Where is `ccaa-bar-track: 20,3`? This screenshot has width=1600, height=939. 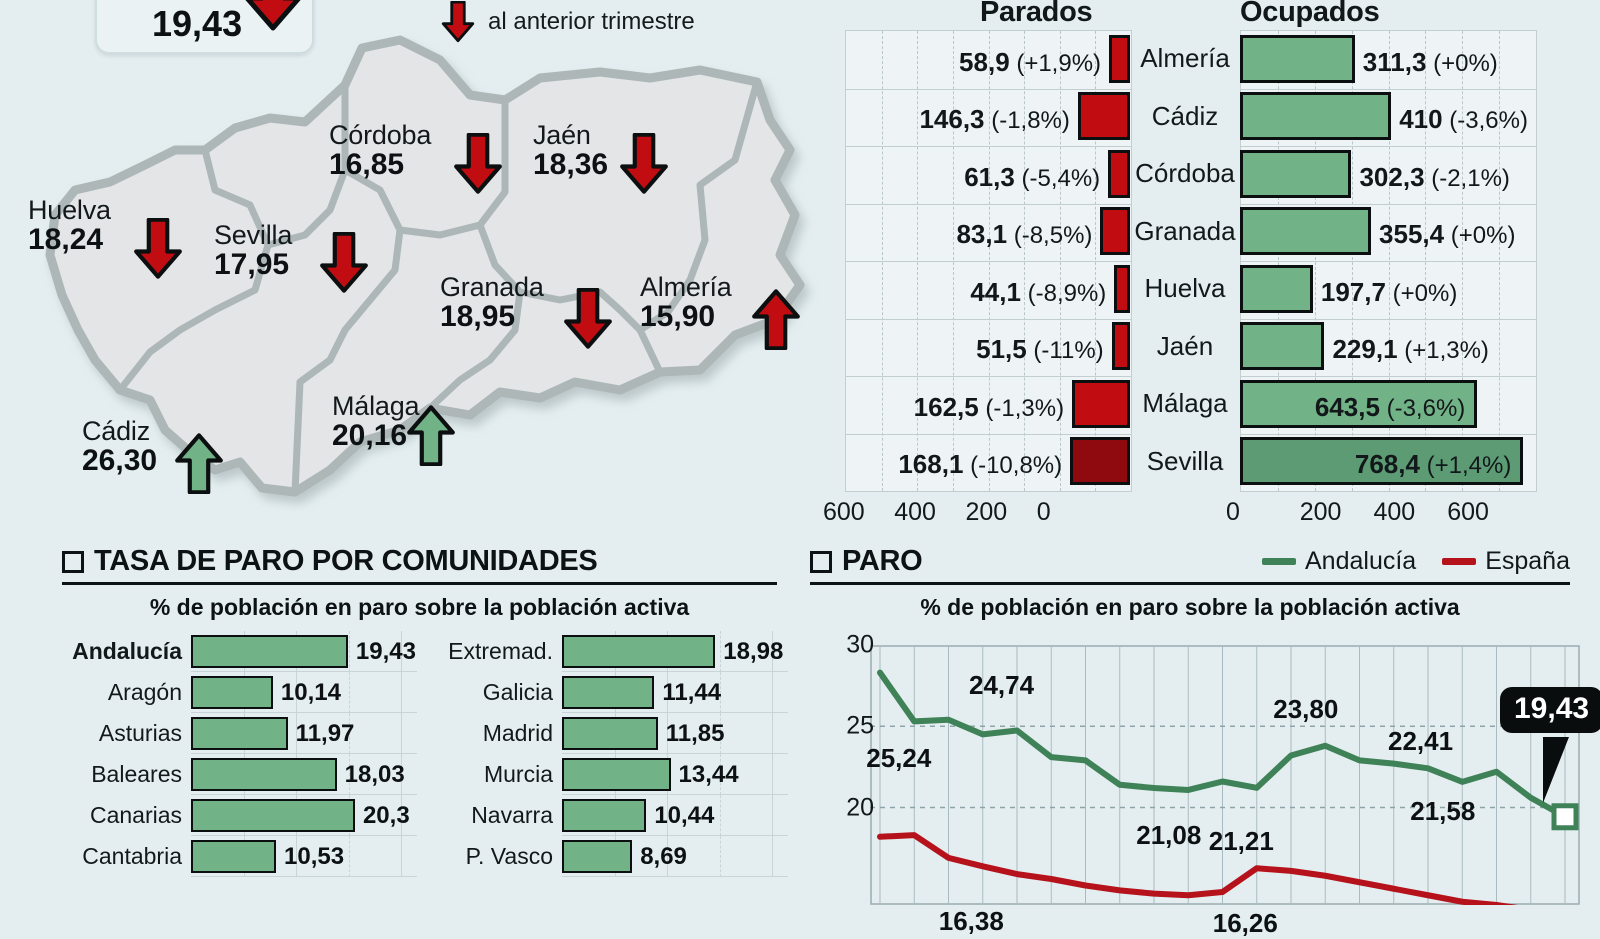
ccaa-bar-track: 20,3 is located at coordinates (304, 815).